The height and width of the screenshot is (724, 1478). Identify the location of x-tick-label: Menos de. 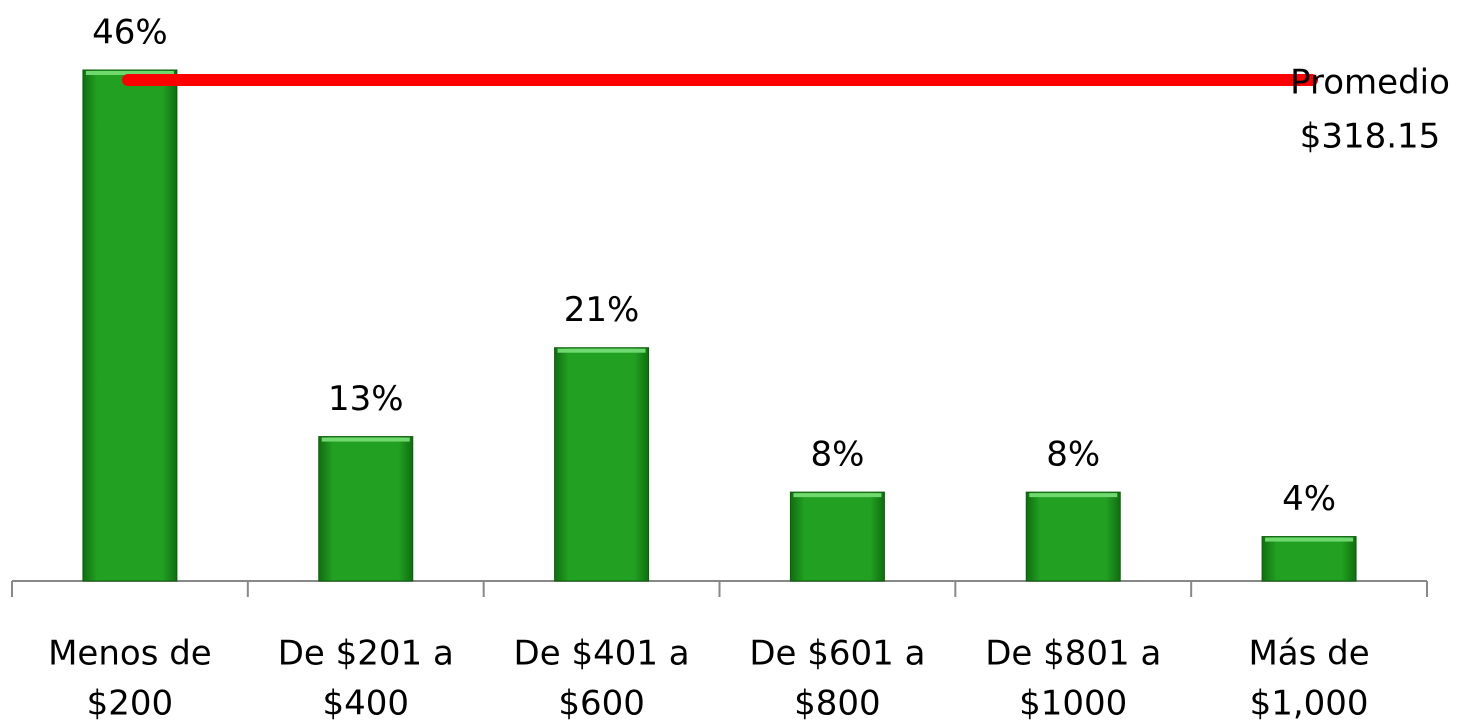
(130, 654).